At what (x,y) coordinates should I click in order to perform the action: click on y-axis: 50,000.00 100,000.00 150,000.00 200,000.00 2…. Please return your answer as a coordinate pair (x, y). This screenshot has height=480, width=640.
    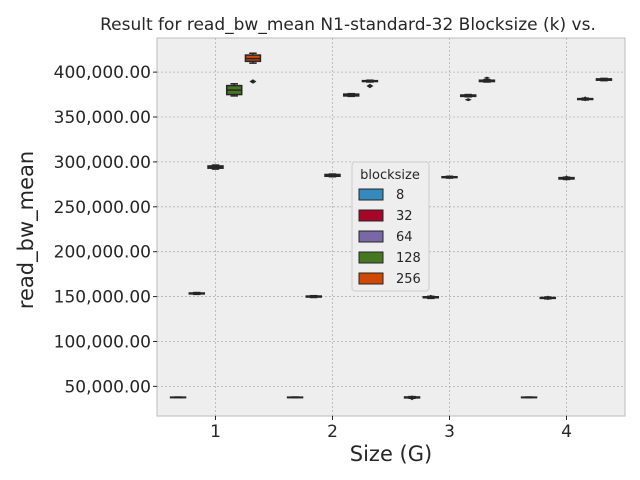
    Looking at the image, I should click on (105, 230).